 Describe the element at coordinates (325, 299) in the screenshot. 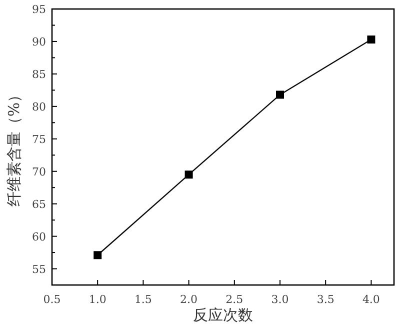

I see `x-tick-label: 3.5` at that location.